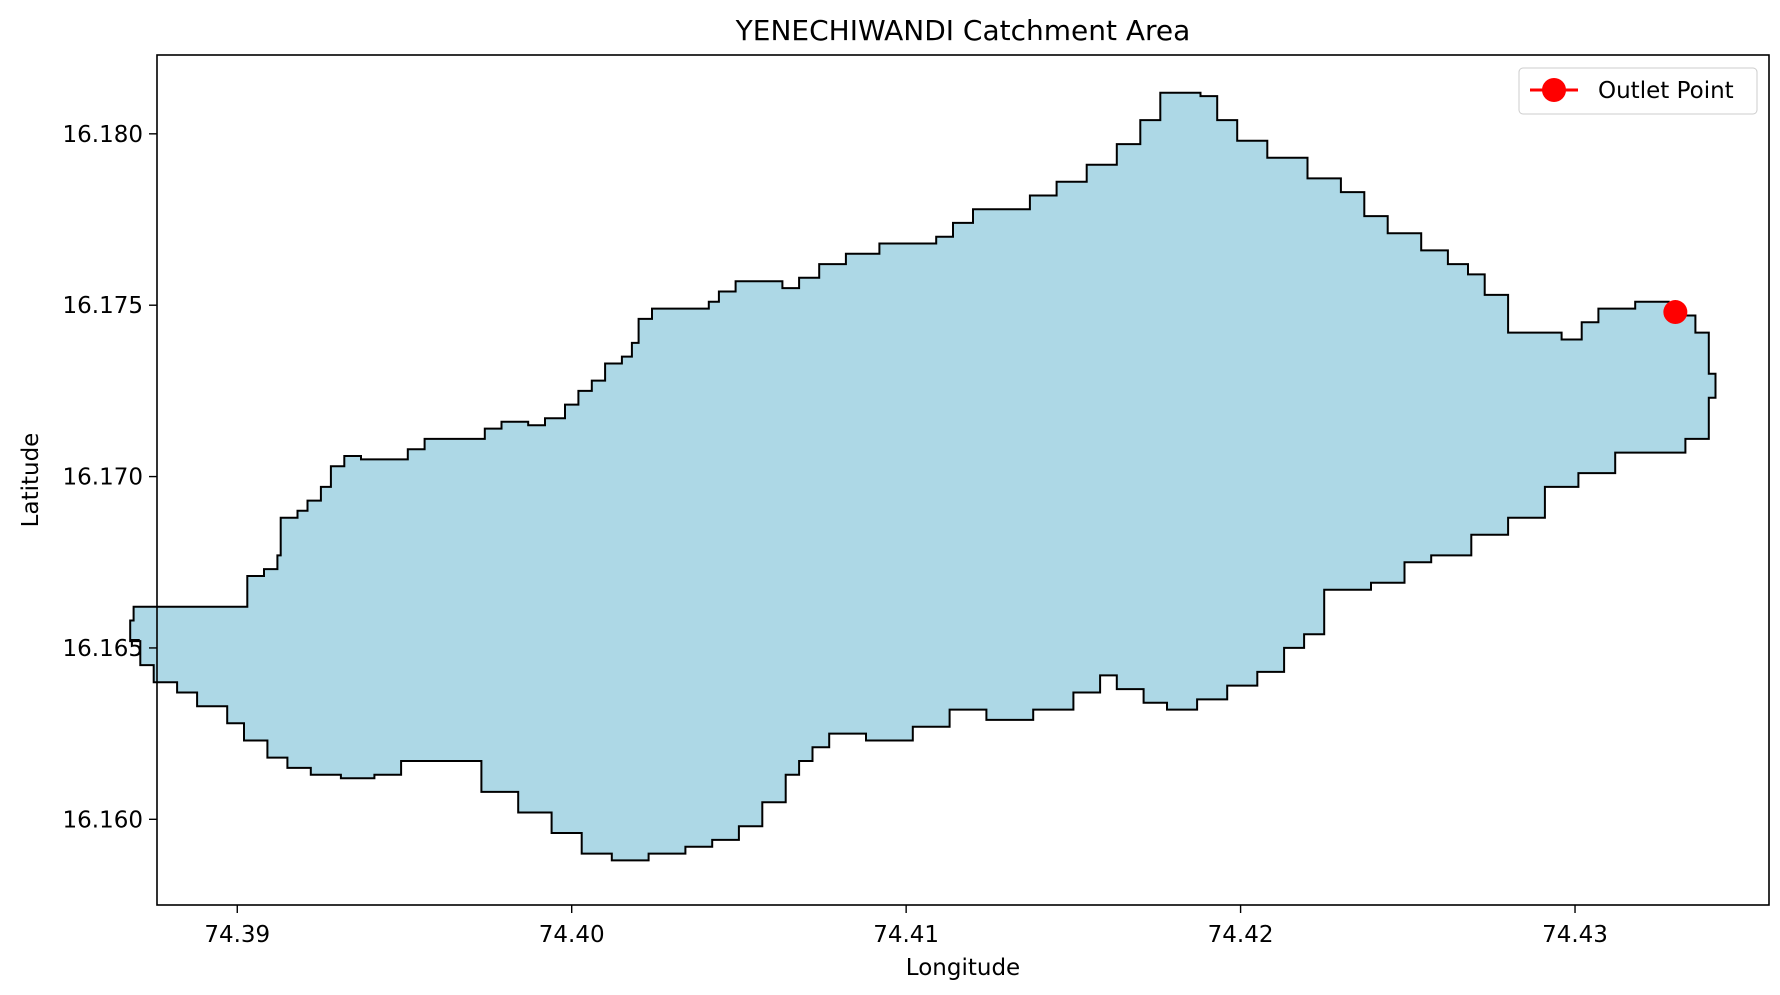  Describe the element at coordinates (963, 30) in the screenshot. I see `map-title: YENECHIWANDI Catchment Area` at that location.